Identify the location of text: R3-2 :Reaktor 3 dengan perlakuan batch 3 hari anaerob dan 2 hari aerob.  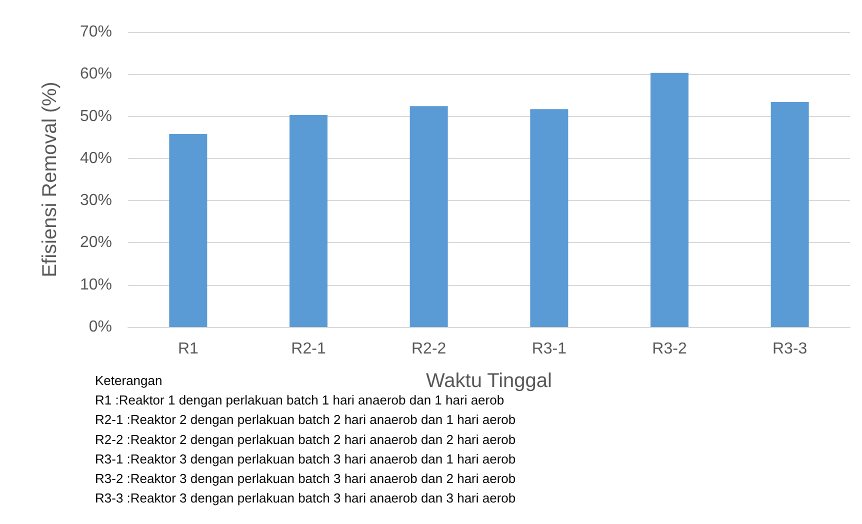
(305, 478).